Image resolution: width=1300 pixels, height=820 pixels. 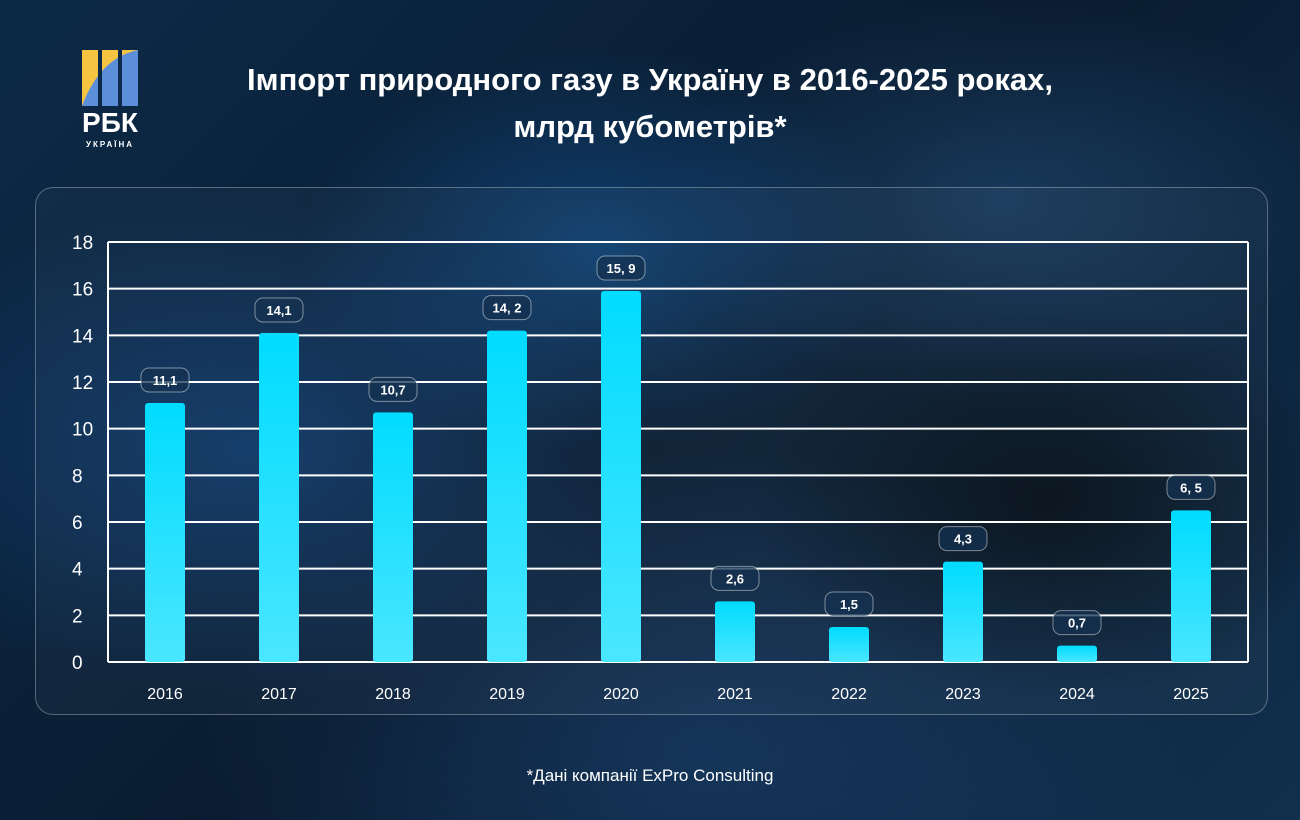 I want to click on y-tick-label: 18, so click(x=82, y=243).